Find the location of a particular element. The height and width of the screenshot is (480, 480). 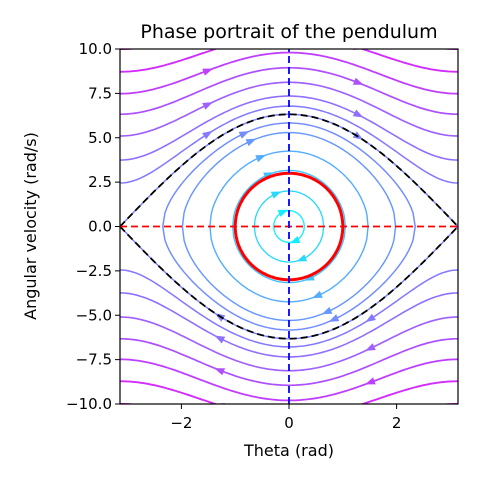

y-axis-ticks: −10.0 −7.5 −5.0 −2.5 0.0 2.5 5.0 7.5 10.0 is located at coordinates (93, 226).